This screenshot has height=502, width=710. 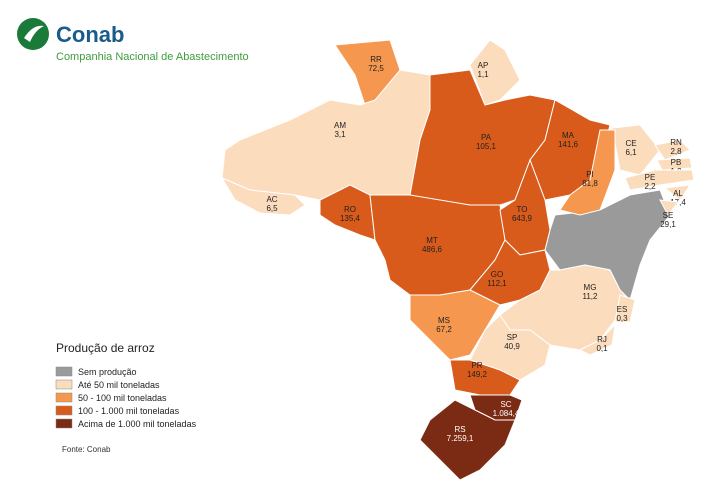 What do you see at coordinates (86, 449) in the screenshot?
I see `source: Fonte: Conab` at bounding box center [86, 449].